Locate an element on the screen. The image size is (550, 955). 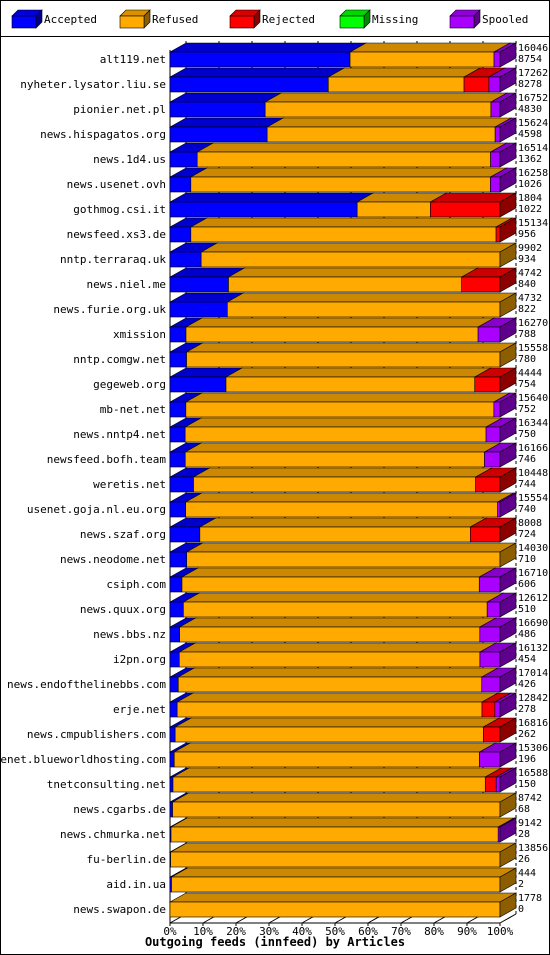
value-label-offered: 16046 is located at coordinates (533, 48).